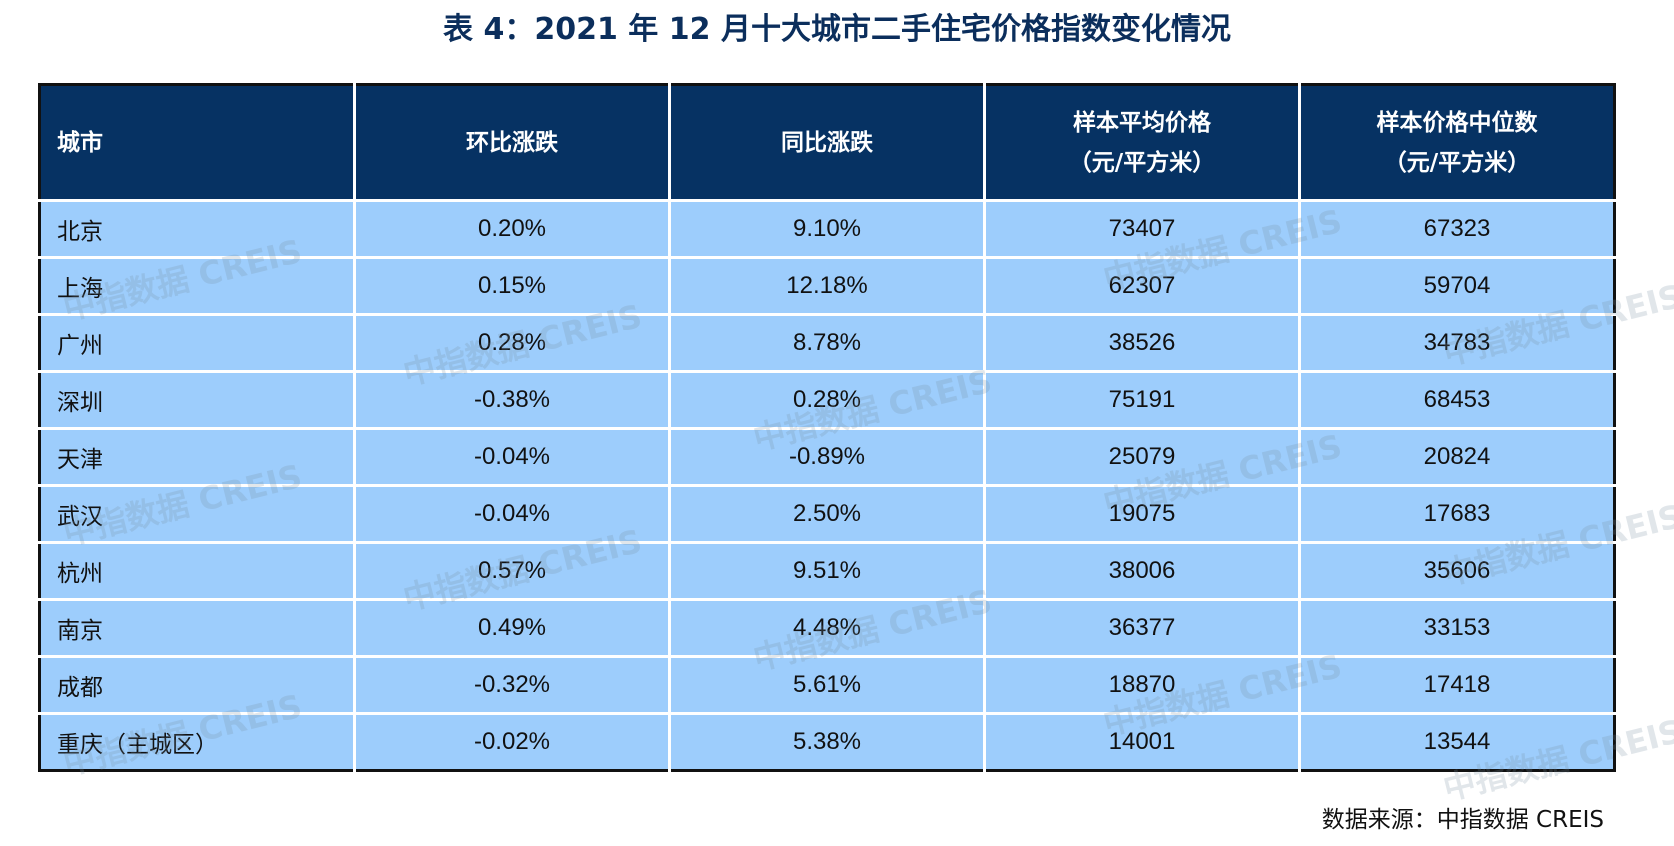  What do you see at coordinates (197, 457) in the screenshot?
I see `cell-city: 天津` at bounding box center [197, 457].